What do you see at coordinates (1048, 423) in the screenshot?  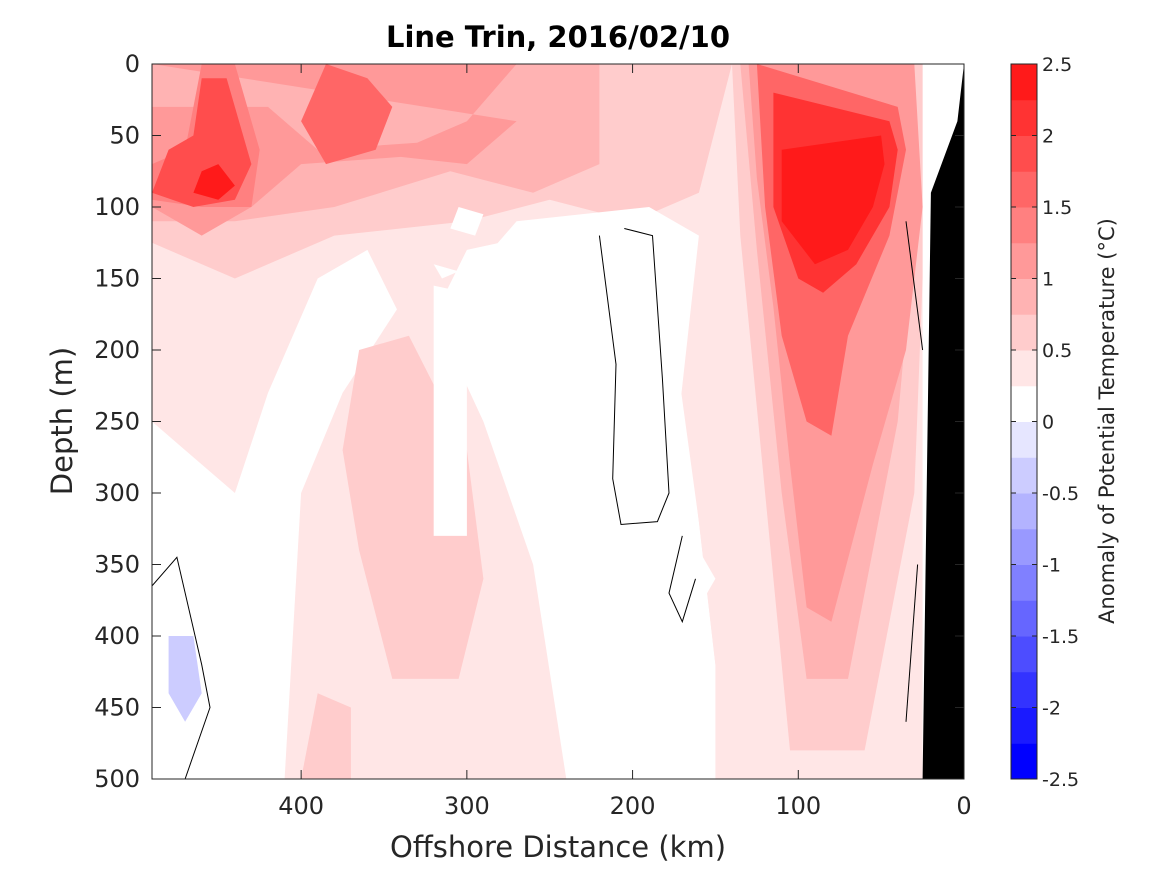 I see `colorbar-tick-label: 0` at bounding box center [1048, 423].